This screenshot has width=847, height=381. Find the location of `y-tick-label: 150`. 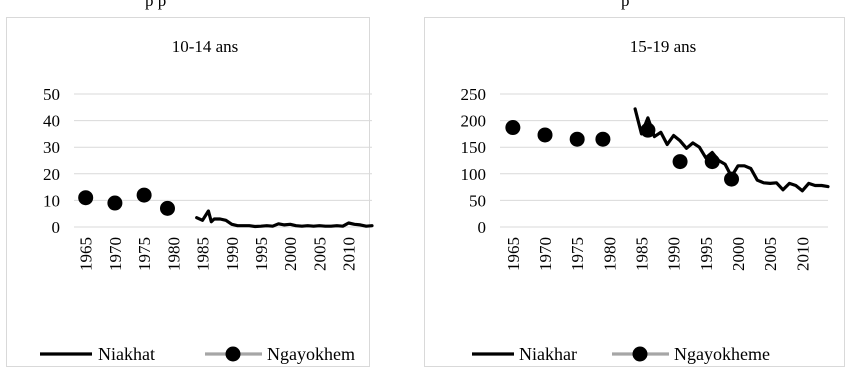

y-tick-label: 150 is located at coordinates (474, 147).